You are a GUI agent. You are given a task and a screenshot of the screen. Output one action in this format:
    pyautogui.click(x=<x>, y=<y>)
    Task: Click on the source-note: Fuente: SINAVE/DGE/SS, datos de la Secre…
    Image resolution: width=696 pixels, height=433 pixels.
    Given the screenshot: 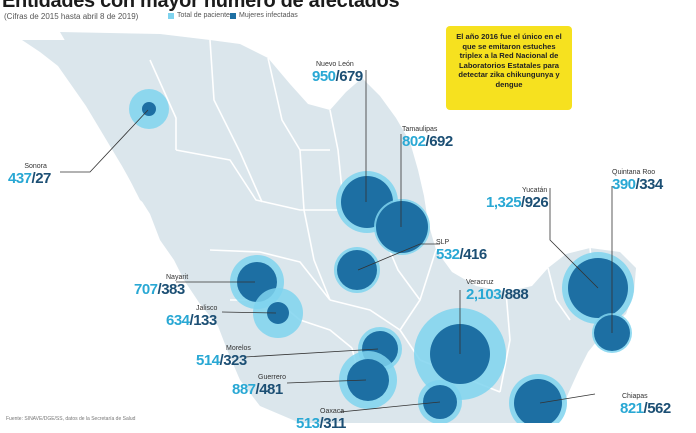 What is the action you would take?
    pyautogui.click(x=71, y=419)
    